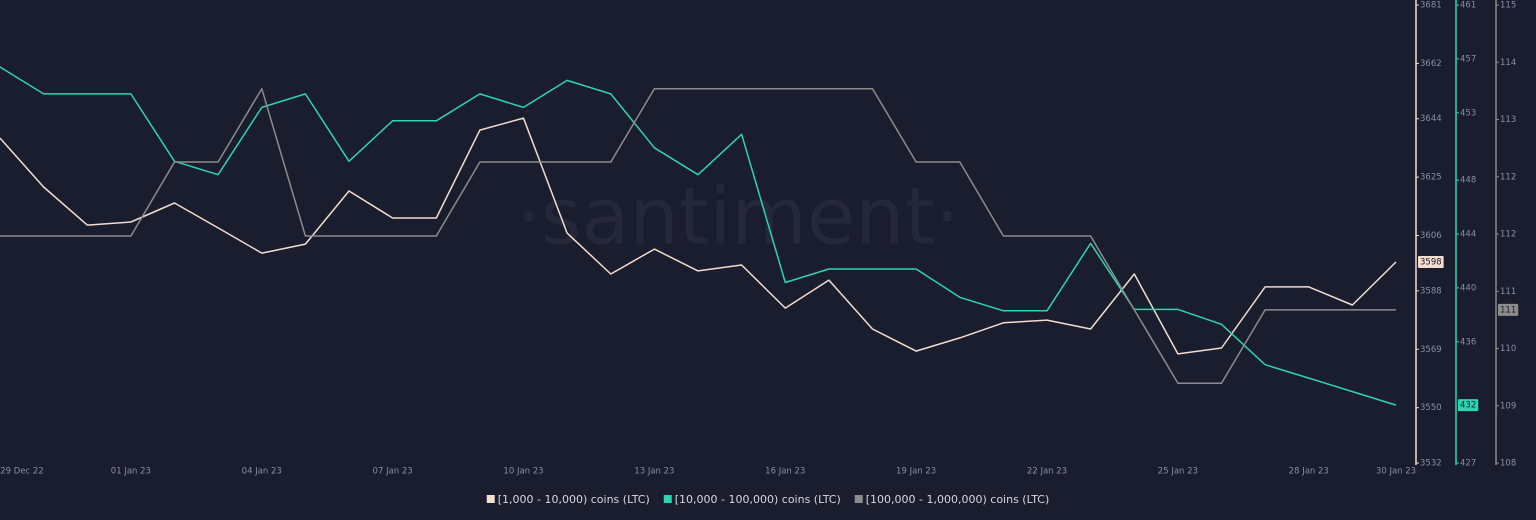 The width and height of the screenshot is (1536, 520). Describe the element at coordinates (958, 499) in the screenshot. I see `legend-label: [100,000 - 1,000,000) coins (LTC)` at that location.